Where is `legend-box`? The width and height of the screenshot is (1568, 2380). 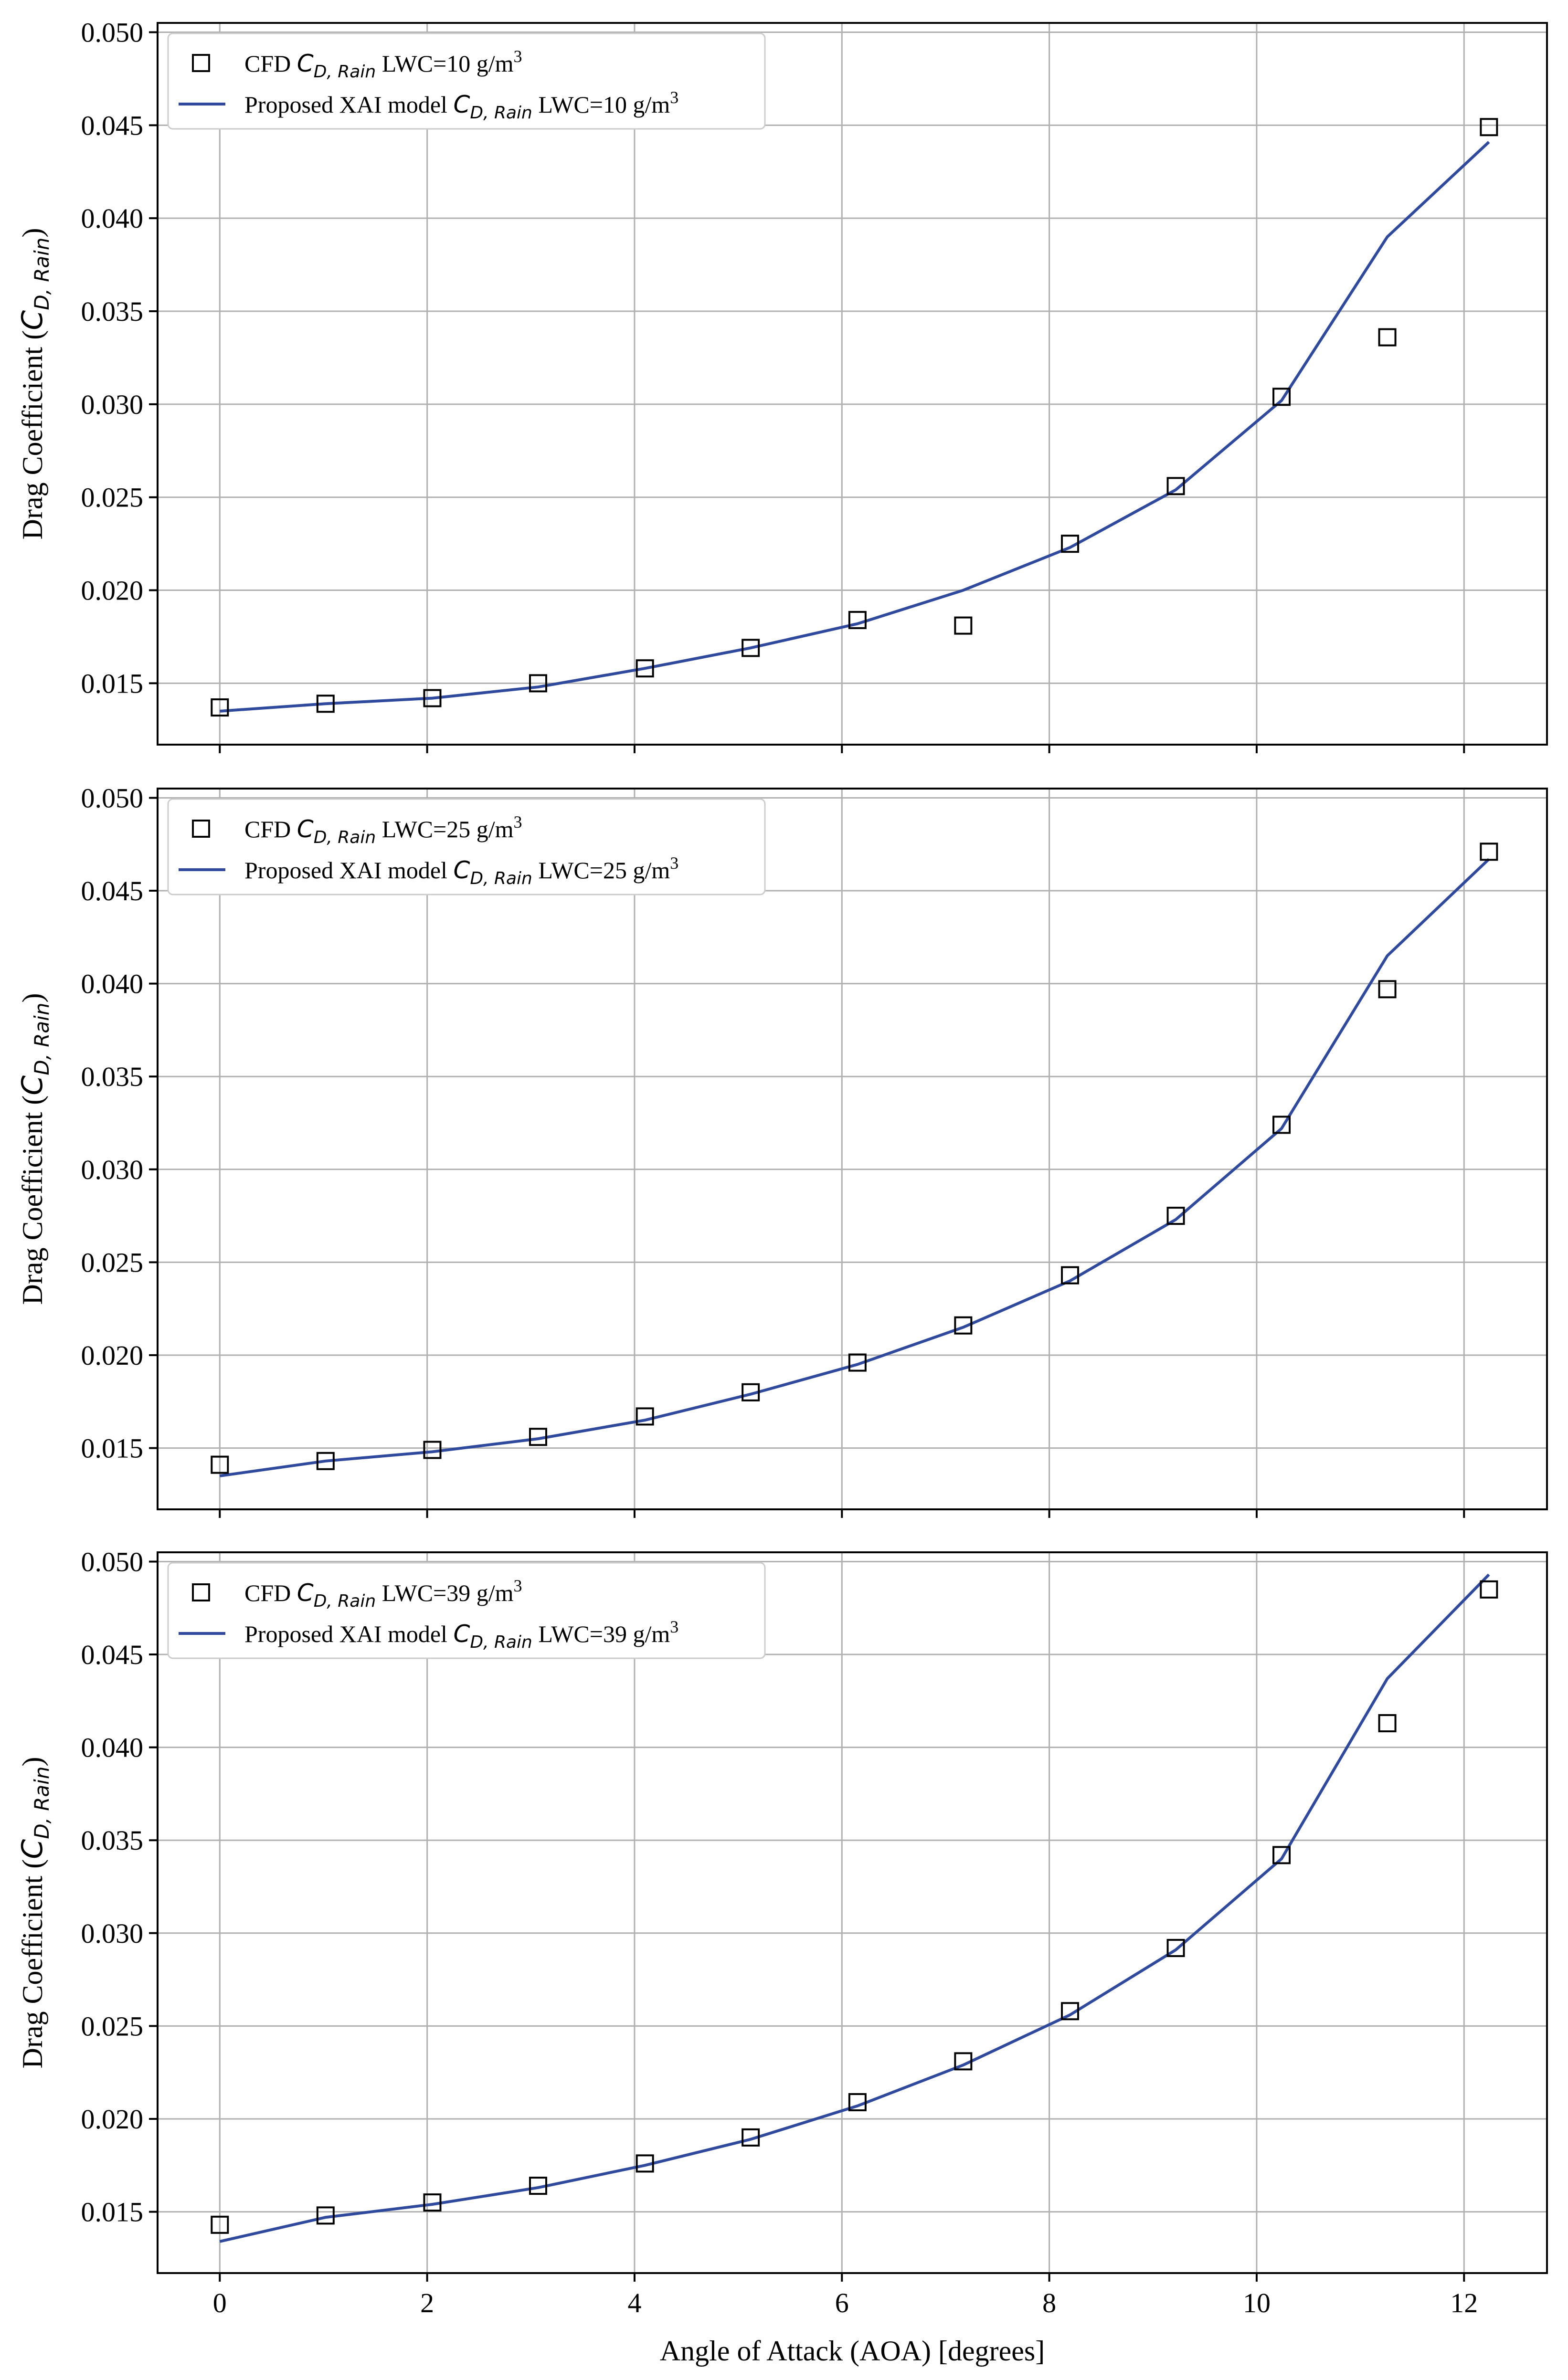 legend-box is located at coordinates (466, 1610).